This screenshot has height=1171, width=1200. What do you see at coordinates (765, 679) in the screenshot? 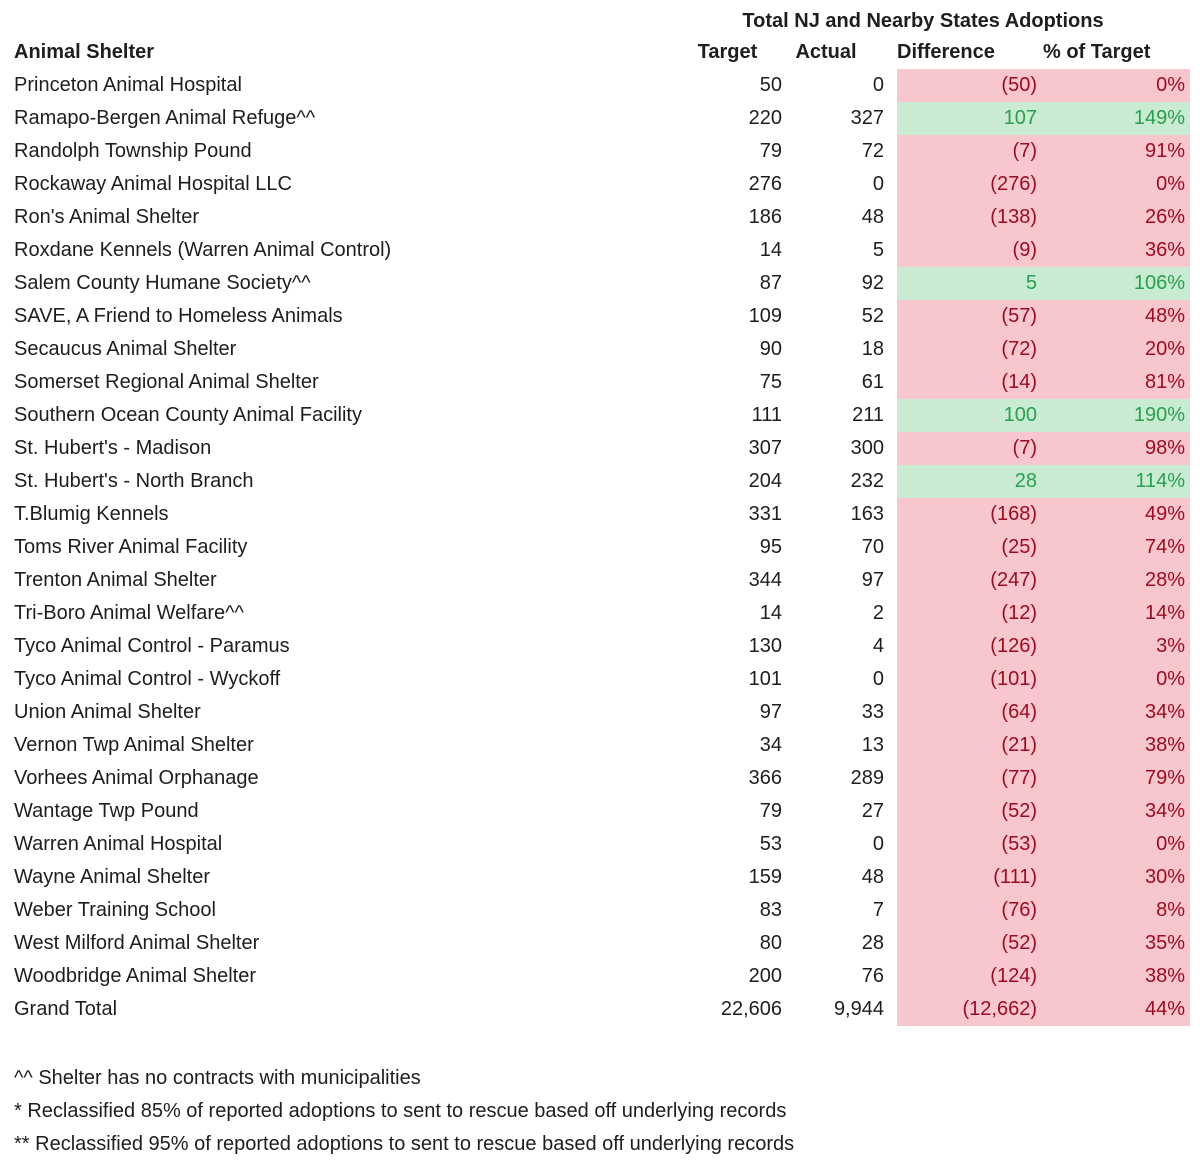
I see `cell-target: 101` at bounding box center [765, 679].